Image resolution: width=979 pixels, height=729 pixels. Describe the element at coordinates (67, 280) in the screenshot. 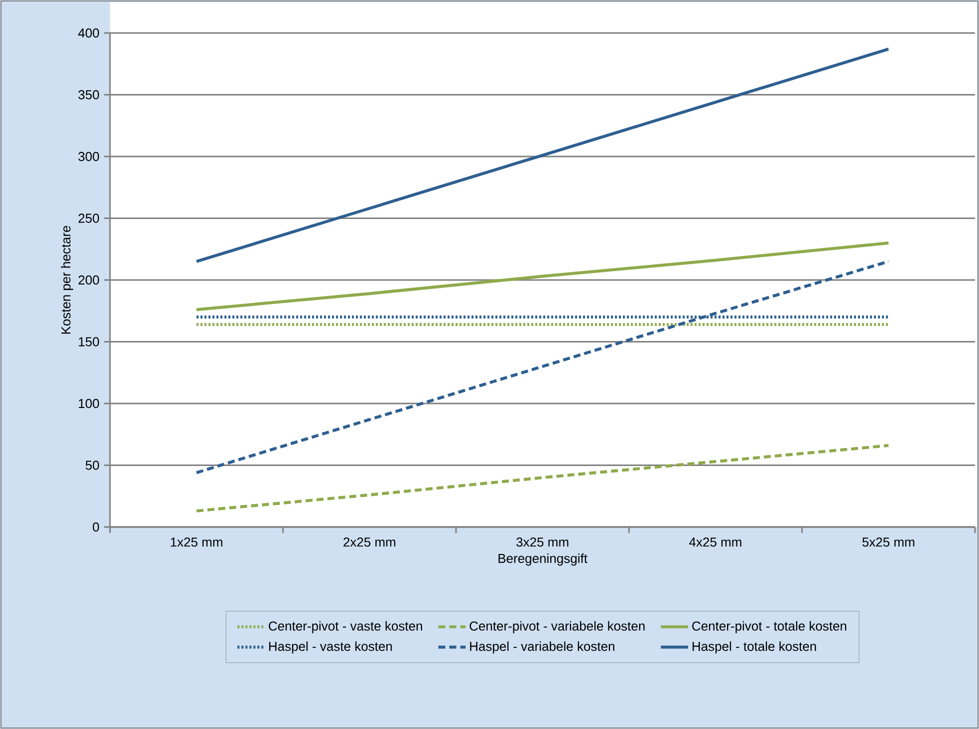

I see `y-axis-title: Kosten per hectare` at that location.